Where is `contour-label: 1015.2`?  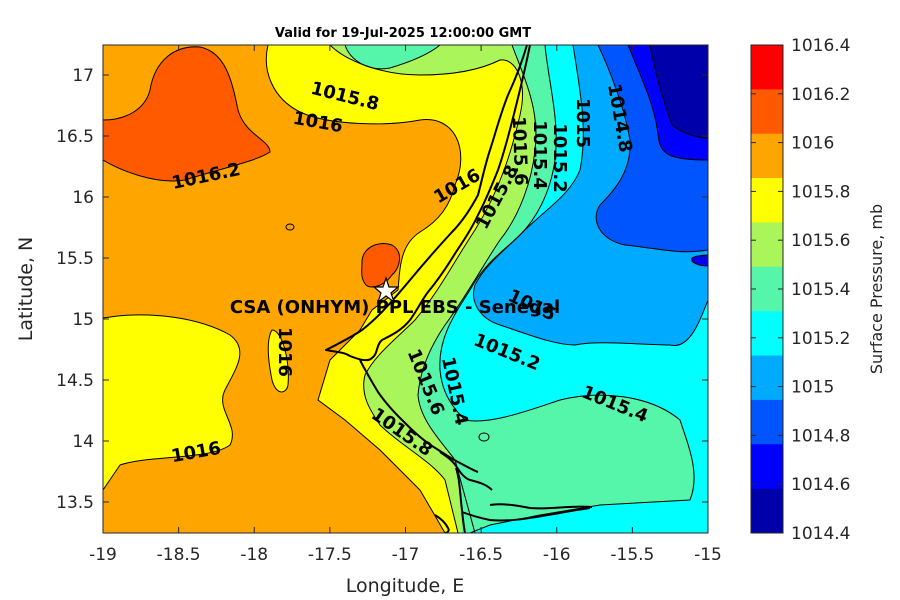
contour-label: 1015.2 is located at coordinates (559, 157).